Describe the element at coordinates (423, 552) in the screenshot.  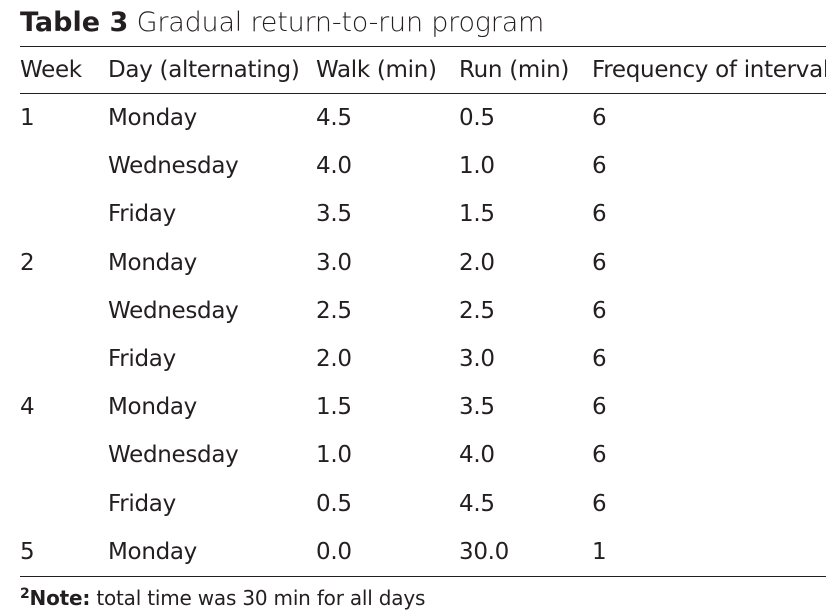
I see `table-row: 5 Monday 0.0 30.0 1` at that location.